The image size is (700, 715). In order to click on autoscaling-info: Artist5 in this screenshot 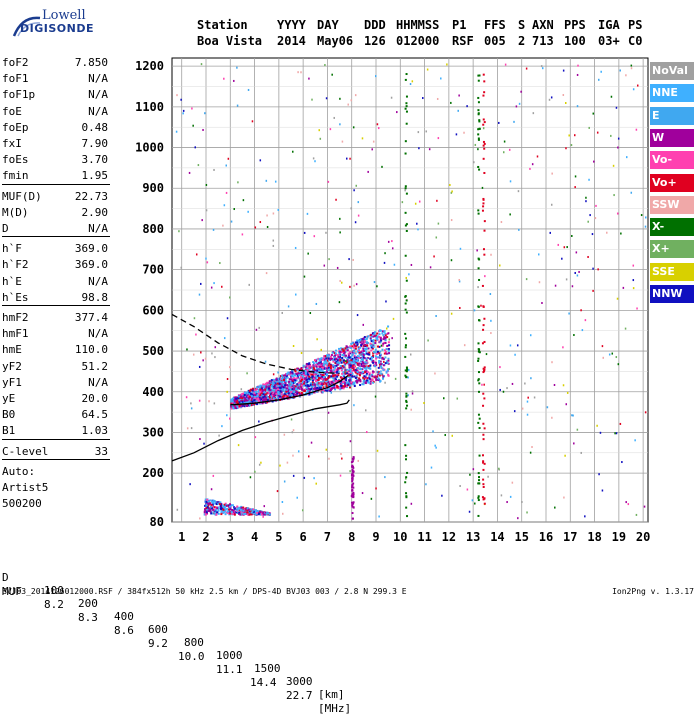, I will do `click(25, 487)`.